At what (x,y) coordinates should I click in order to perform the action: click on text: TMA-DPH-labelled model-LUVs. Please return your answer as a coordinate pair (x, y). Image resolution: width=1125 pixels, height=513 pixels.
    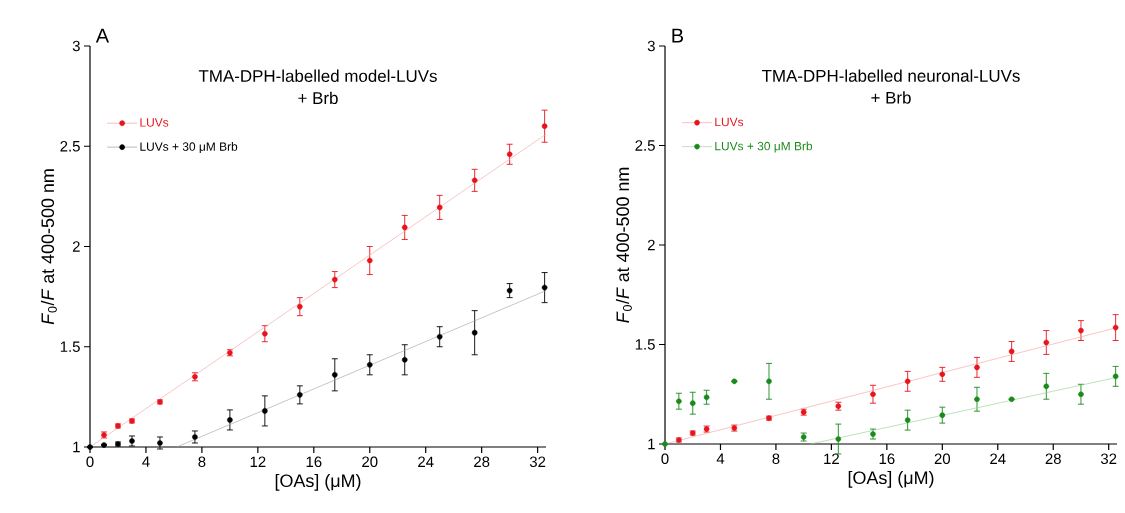
    Looking at the image, I should click on (317, 76).